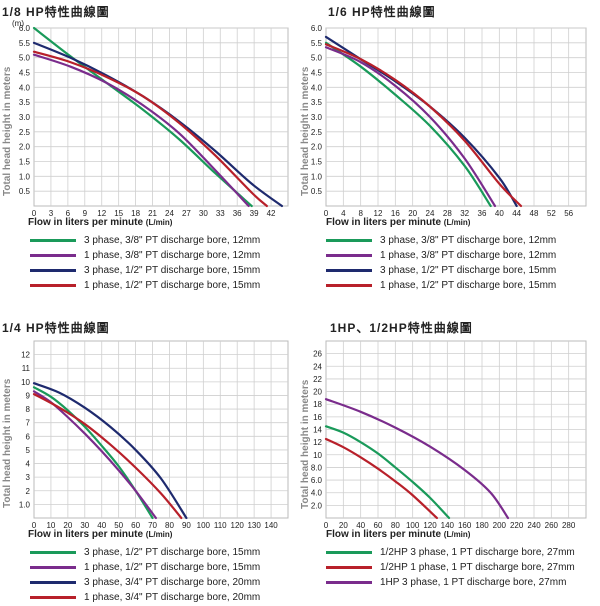  What do you see at coordinates (237, 213) in the screenshot?
I see `x-tick-label: 36` at bounding box center [237, 213].